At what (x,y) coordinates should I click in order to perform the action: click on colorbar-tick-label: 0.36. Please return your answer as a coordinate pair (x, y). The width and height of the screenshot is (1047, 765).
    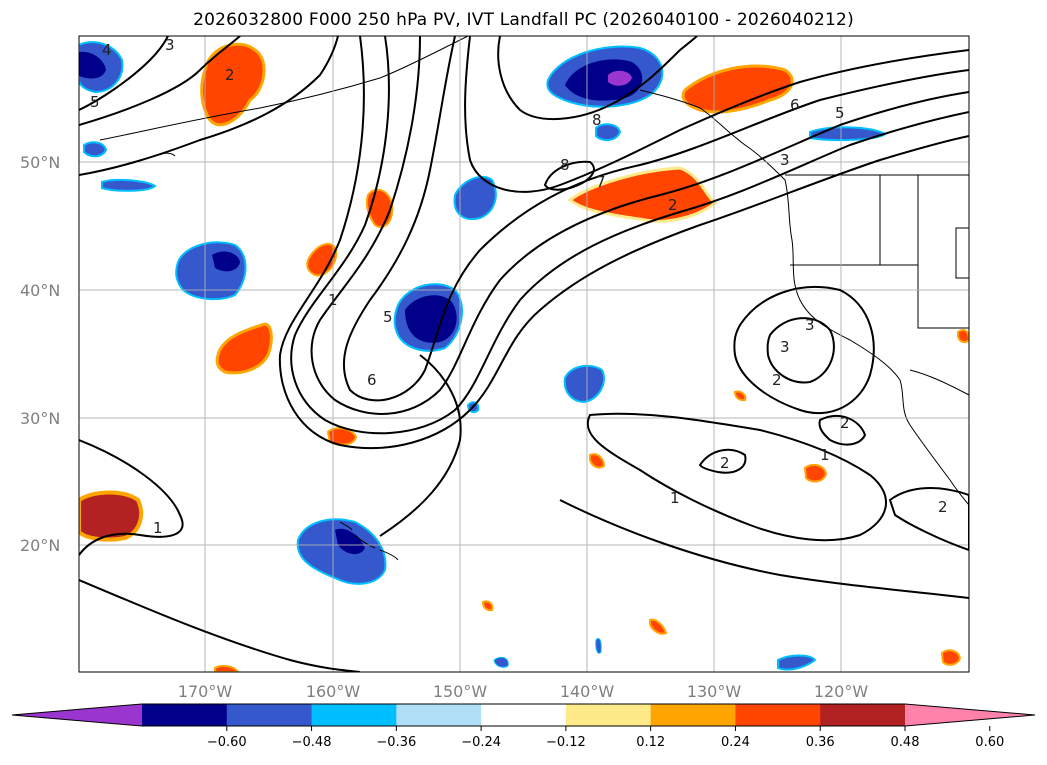
    Looking at the image, I should click on (820, 742).